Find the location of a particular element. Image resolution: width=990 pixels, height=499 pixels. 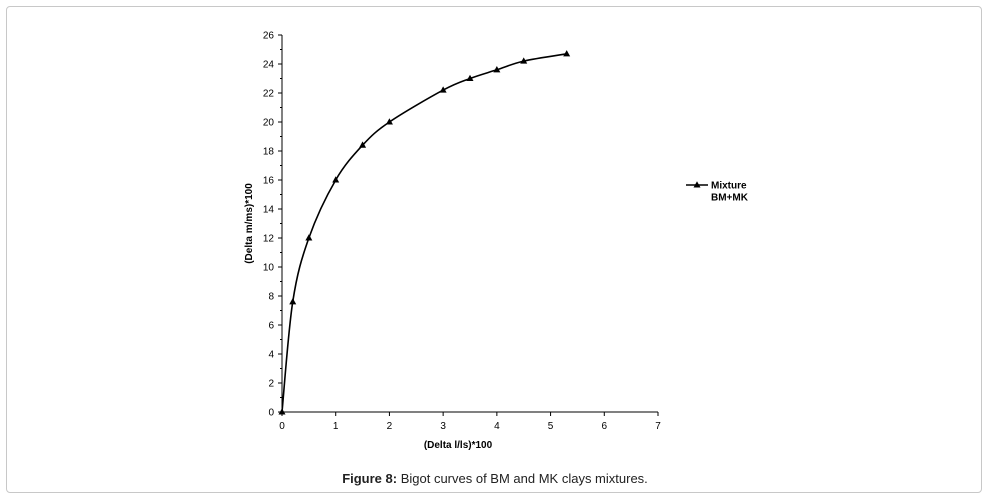

y-tick-label: 6 is located at coordinates (271, 326).